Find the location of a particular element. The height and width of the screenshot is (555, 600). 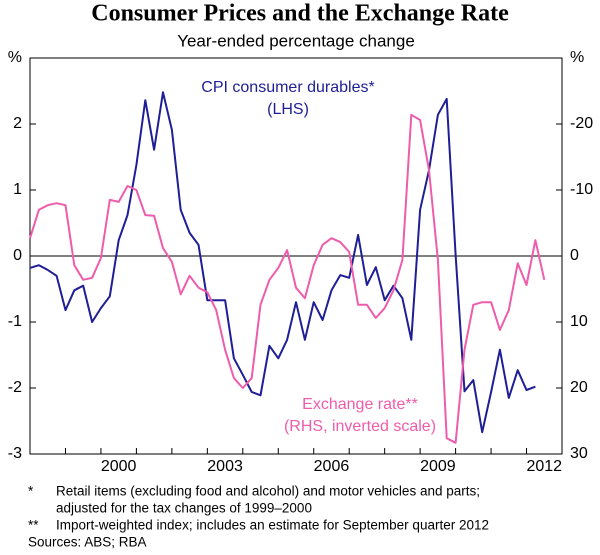

y2-tick-label: 30 is located at coordinates (579, 453).